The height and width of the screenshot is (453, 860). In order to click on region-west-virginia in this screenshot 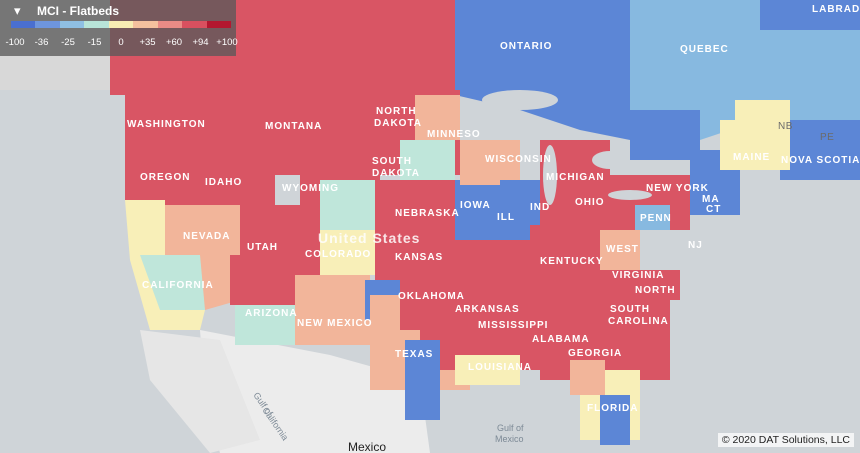, I will do `click(620, 250)`.